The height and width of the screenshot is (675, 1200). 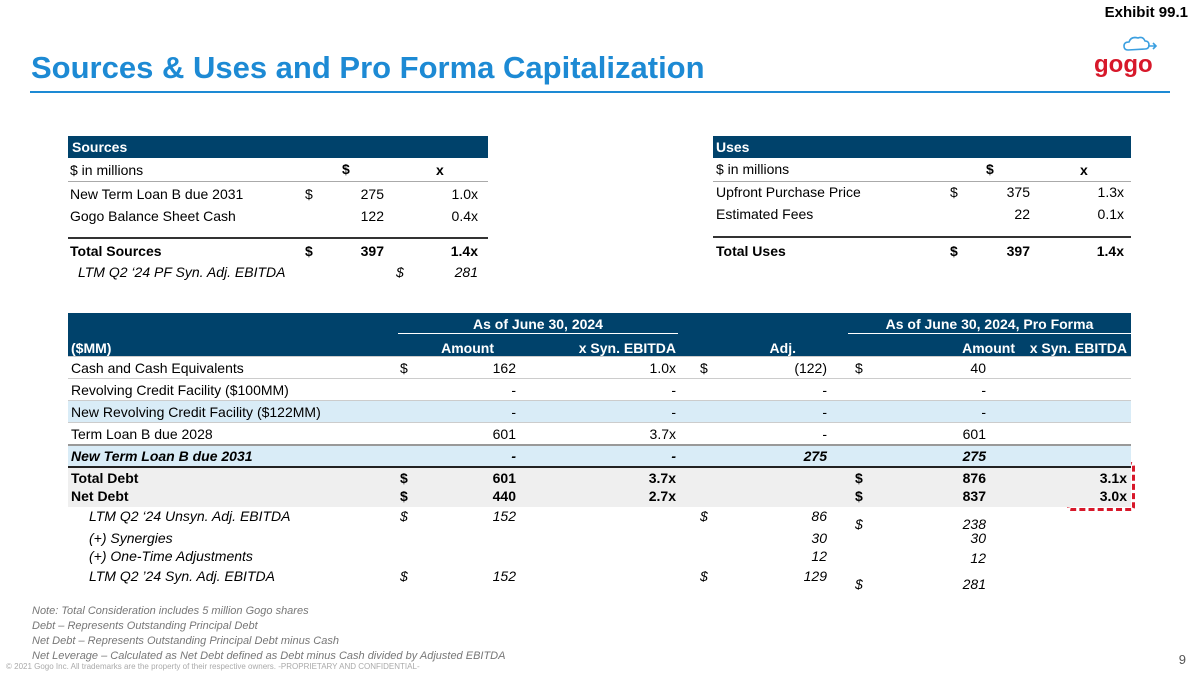 What do you see at coordinates (182, 576) in the screenshot?
I see `cap-row-label: LTM Q2 ’24 Syn. Adj. EBITDA` at bounding box center [182, 576].